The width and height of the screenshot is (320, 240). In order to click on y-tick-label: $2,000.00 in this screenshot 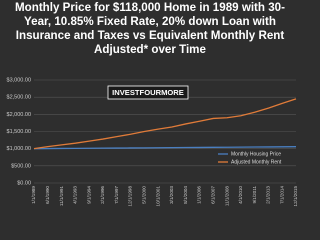, I will do `click(19, 115)`.